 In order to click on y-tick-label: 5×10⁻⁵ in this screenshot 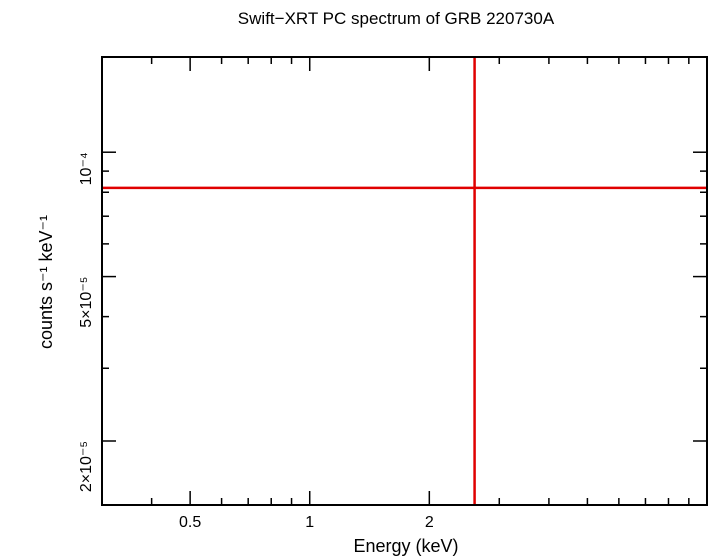, I will do `click(86, 302)`.